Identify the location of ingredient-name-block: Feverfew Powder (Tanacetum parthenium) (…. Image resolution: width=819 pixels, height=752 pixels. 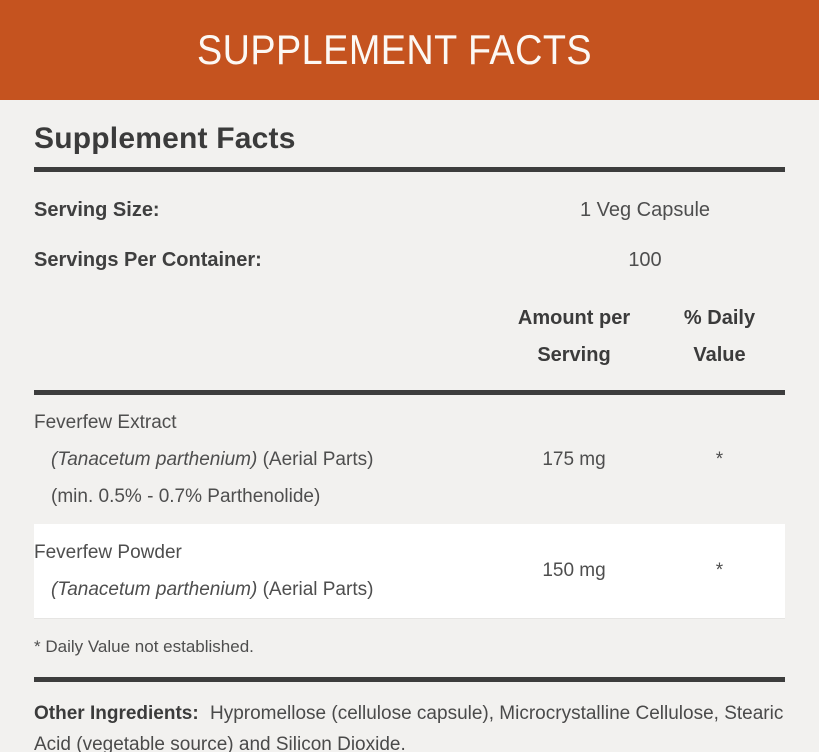
(264, 571).